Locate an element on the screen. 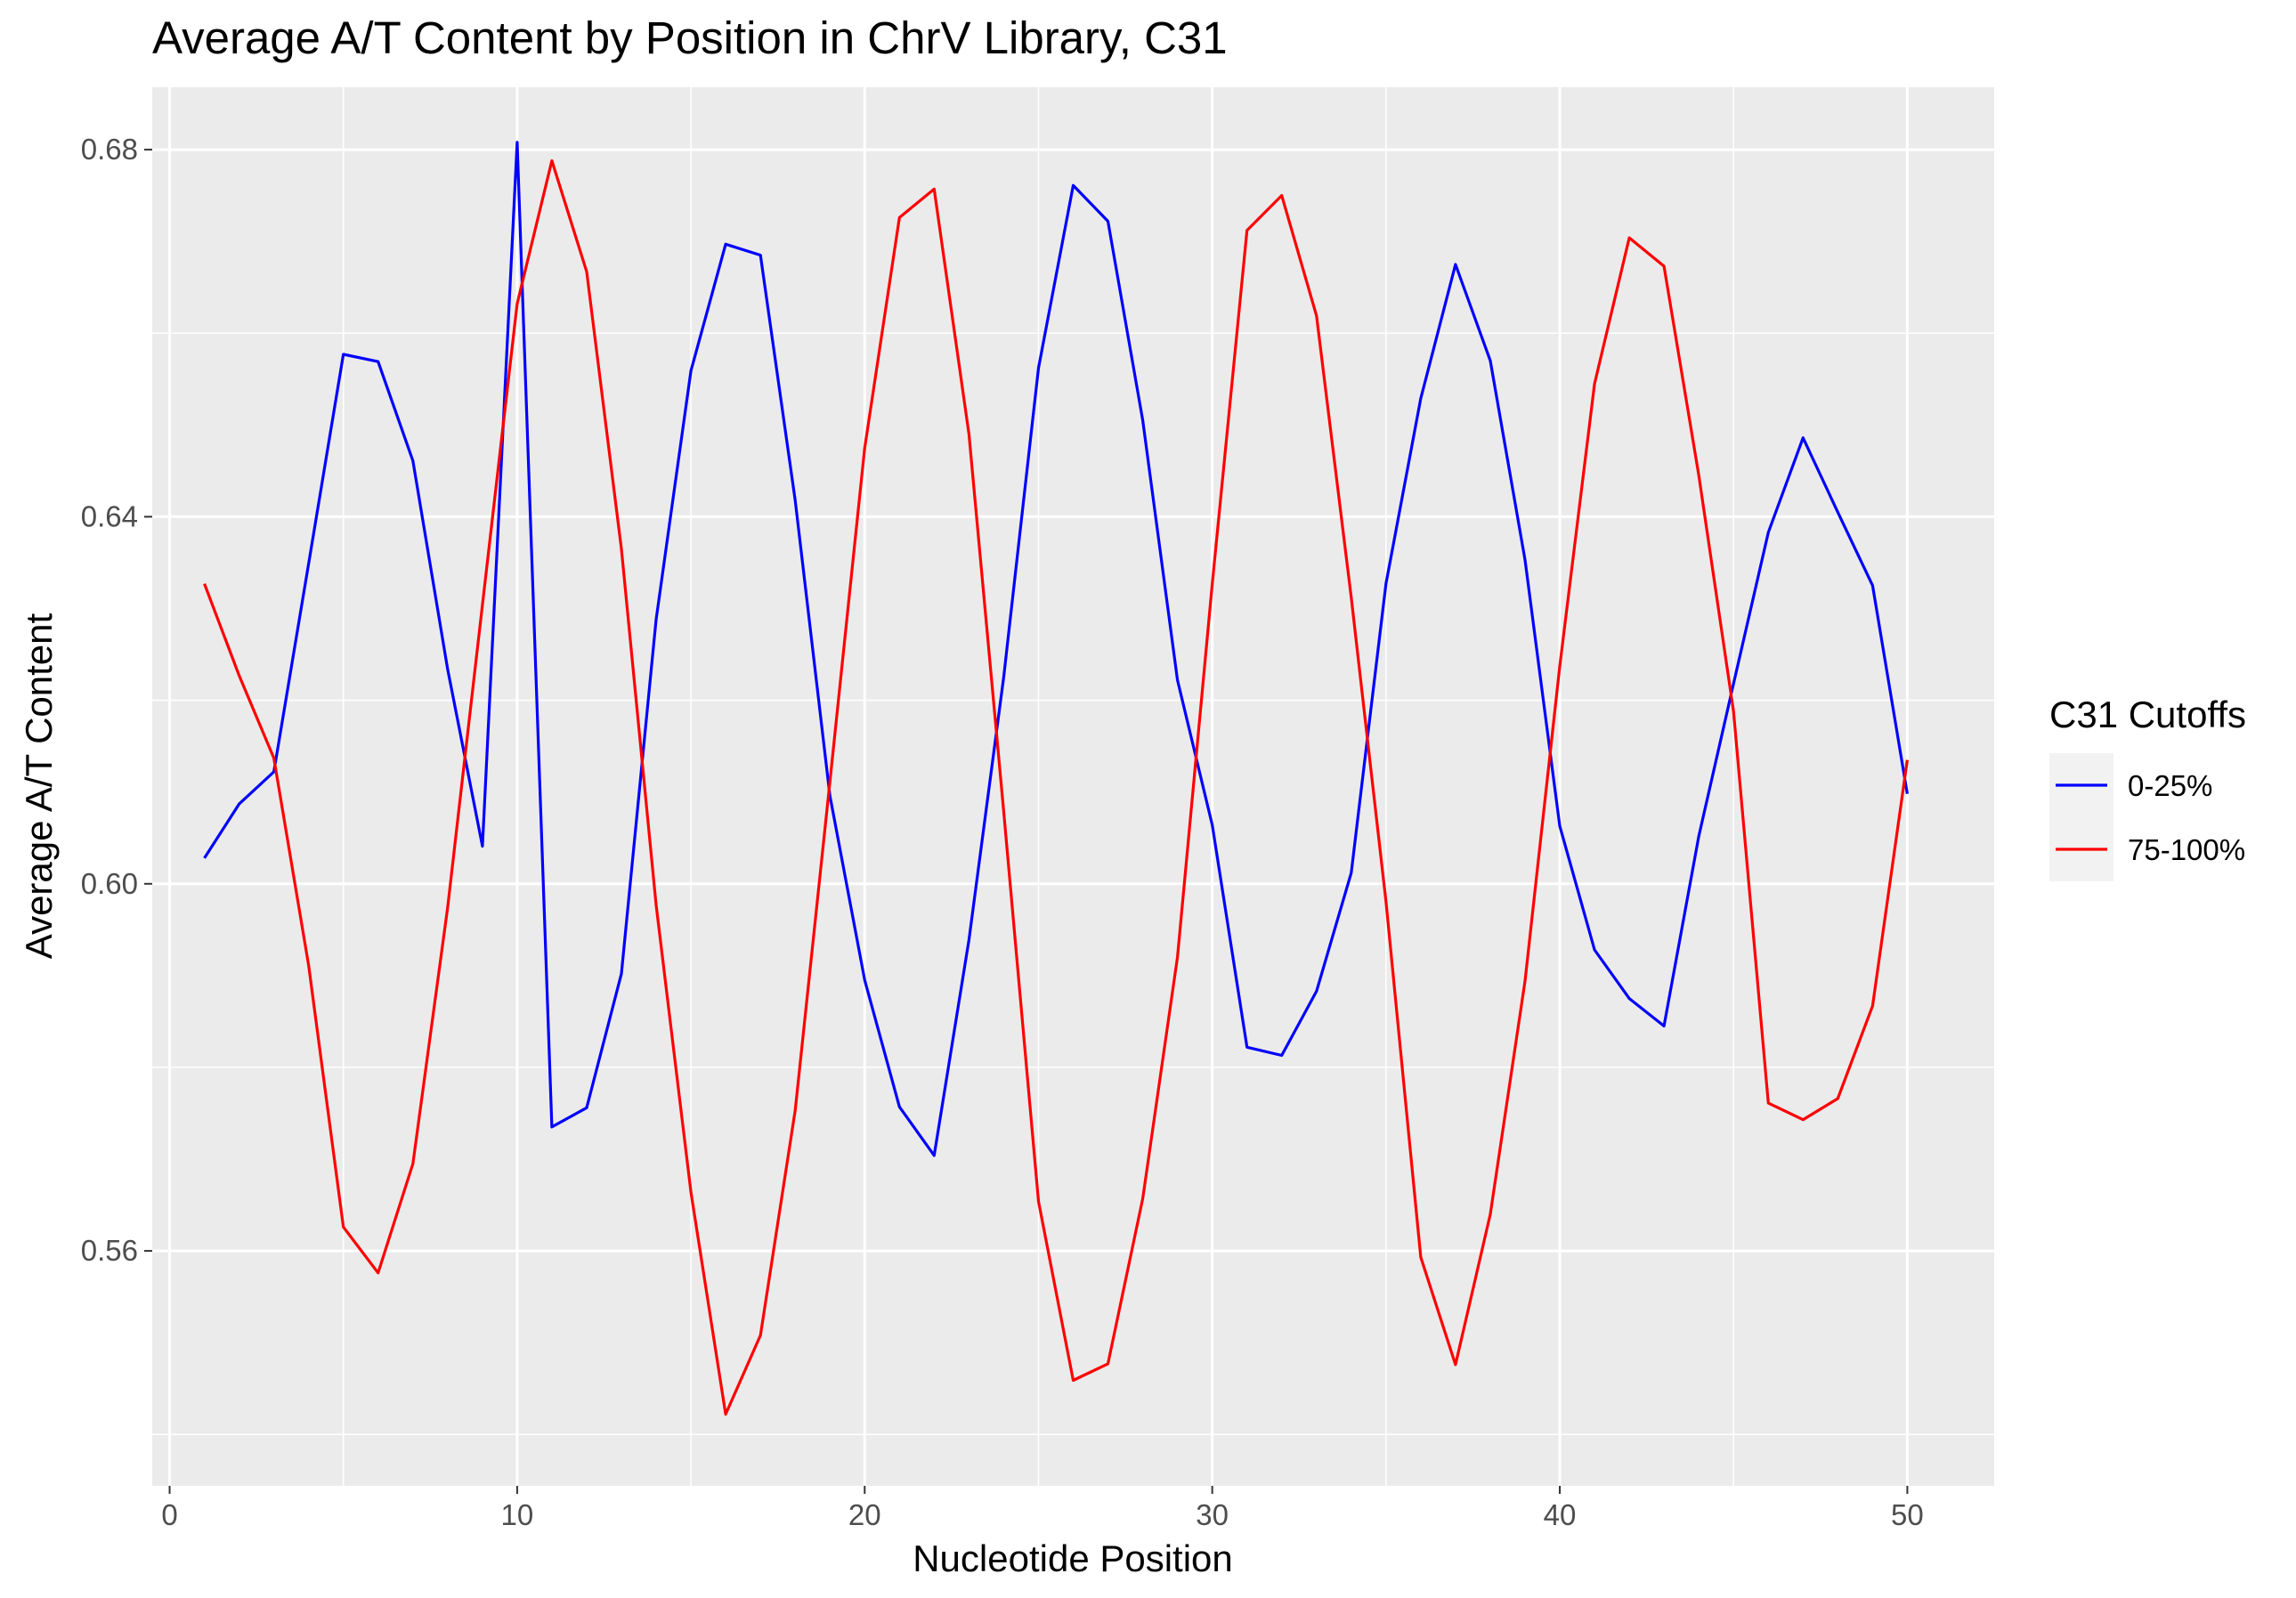 The height and width of the screenshot is (1598, 2296). legend-label: 0-25% is located at coordinates (2170, 785).